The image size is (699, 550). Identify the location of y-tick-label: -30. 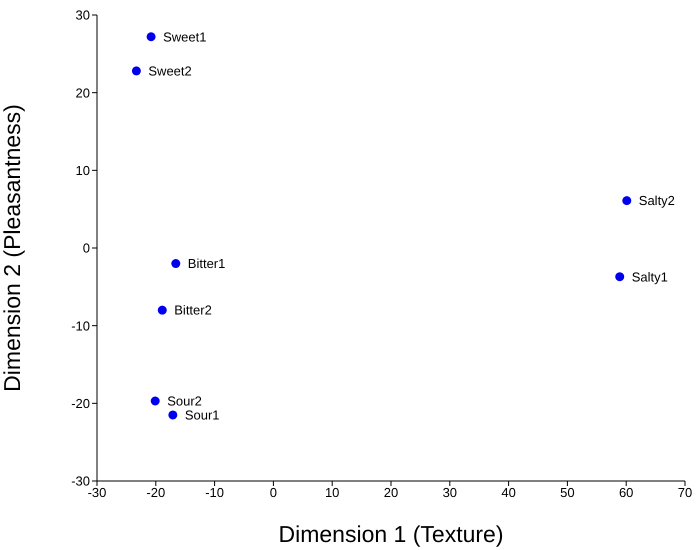
(80, 481).